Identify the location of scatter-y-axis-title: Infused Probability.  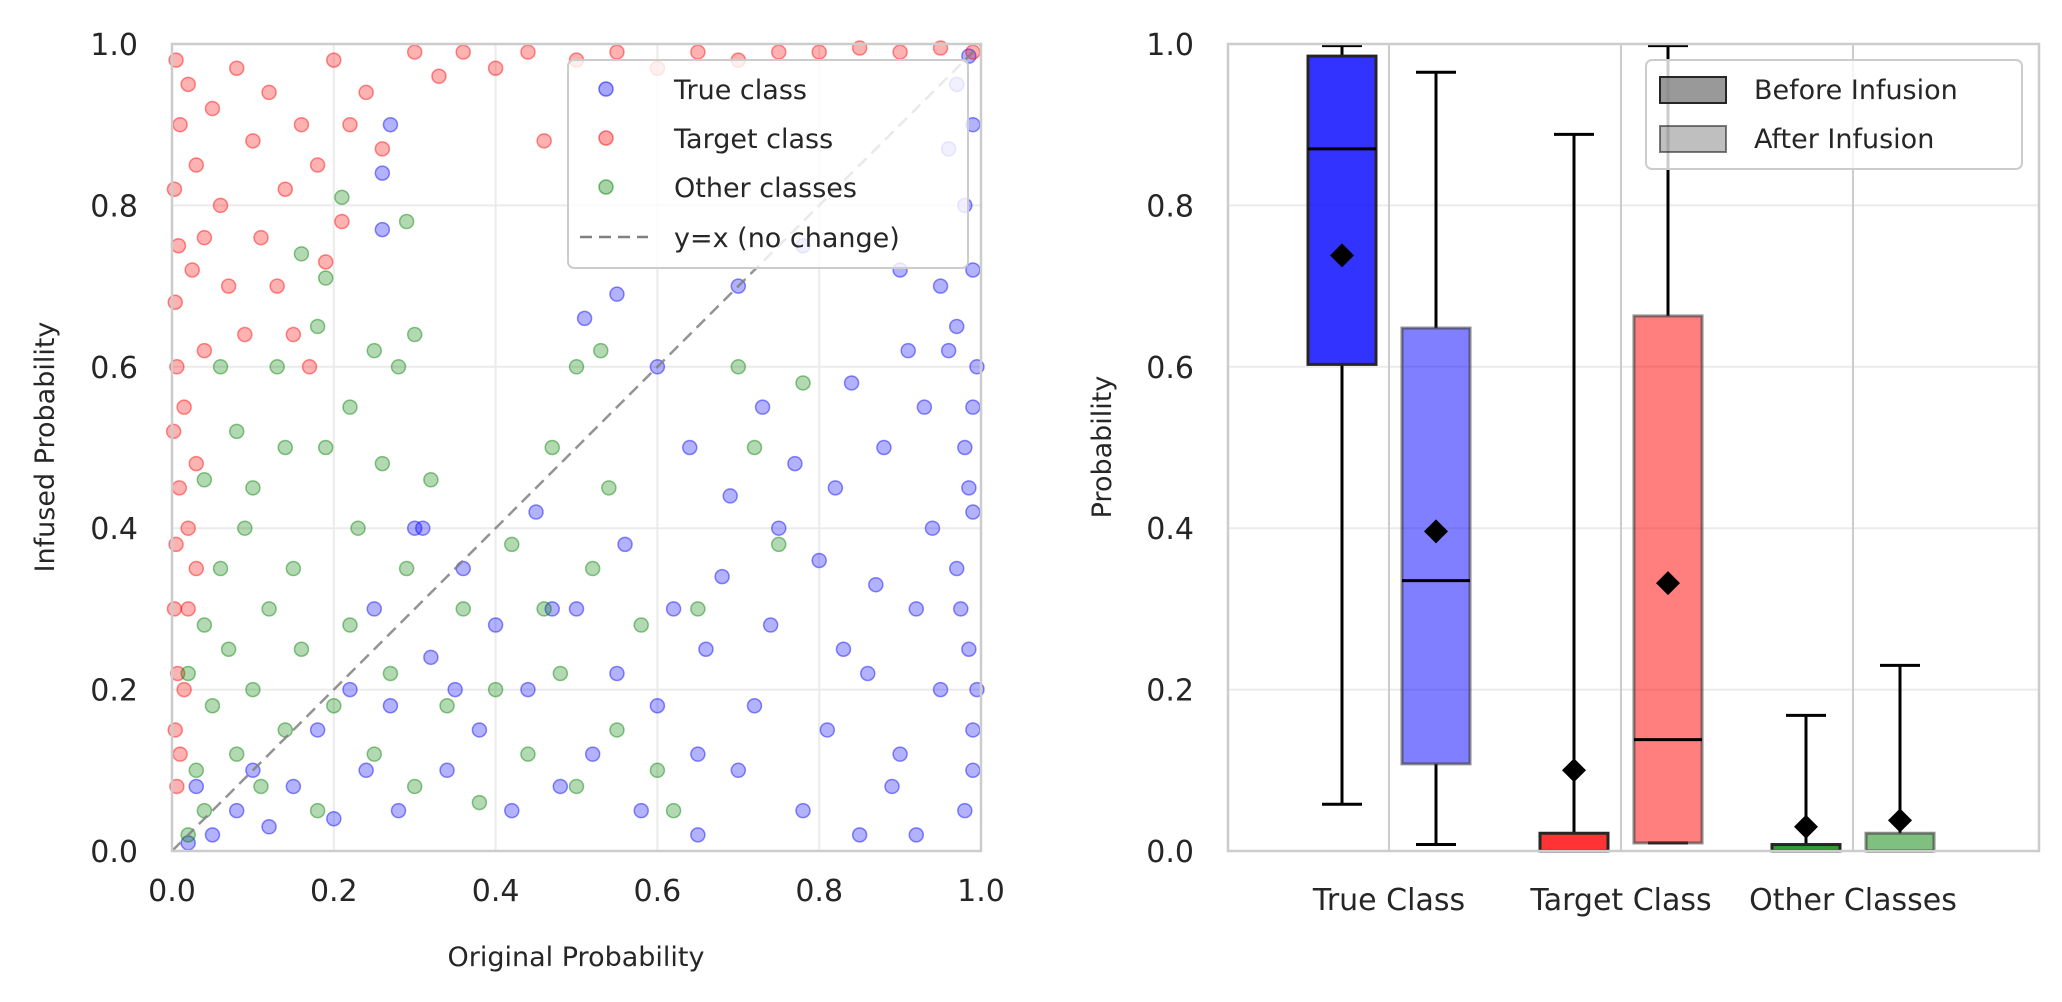
(45, 447).